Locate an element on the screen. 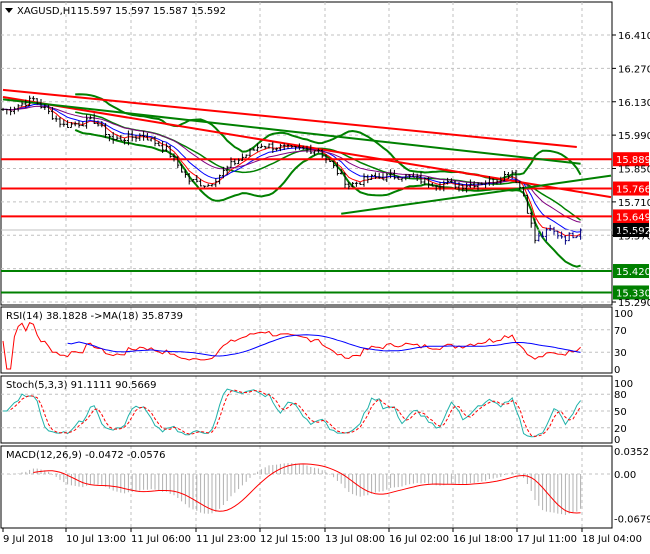 The height and width of the screenshot is (554, 650). rsi-line is located at coordinates (291, 346).